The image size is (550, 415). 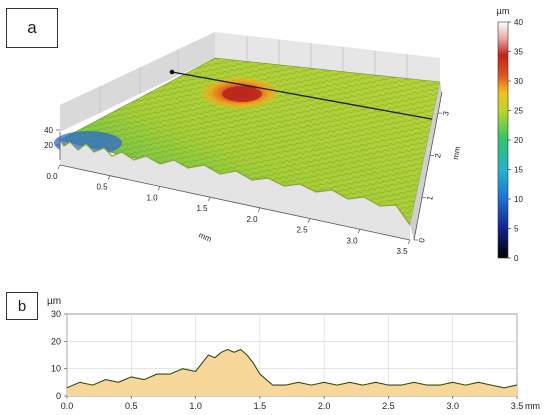 I want to click on y-axis-unit-b: µm, so click(x=54, y=301).